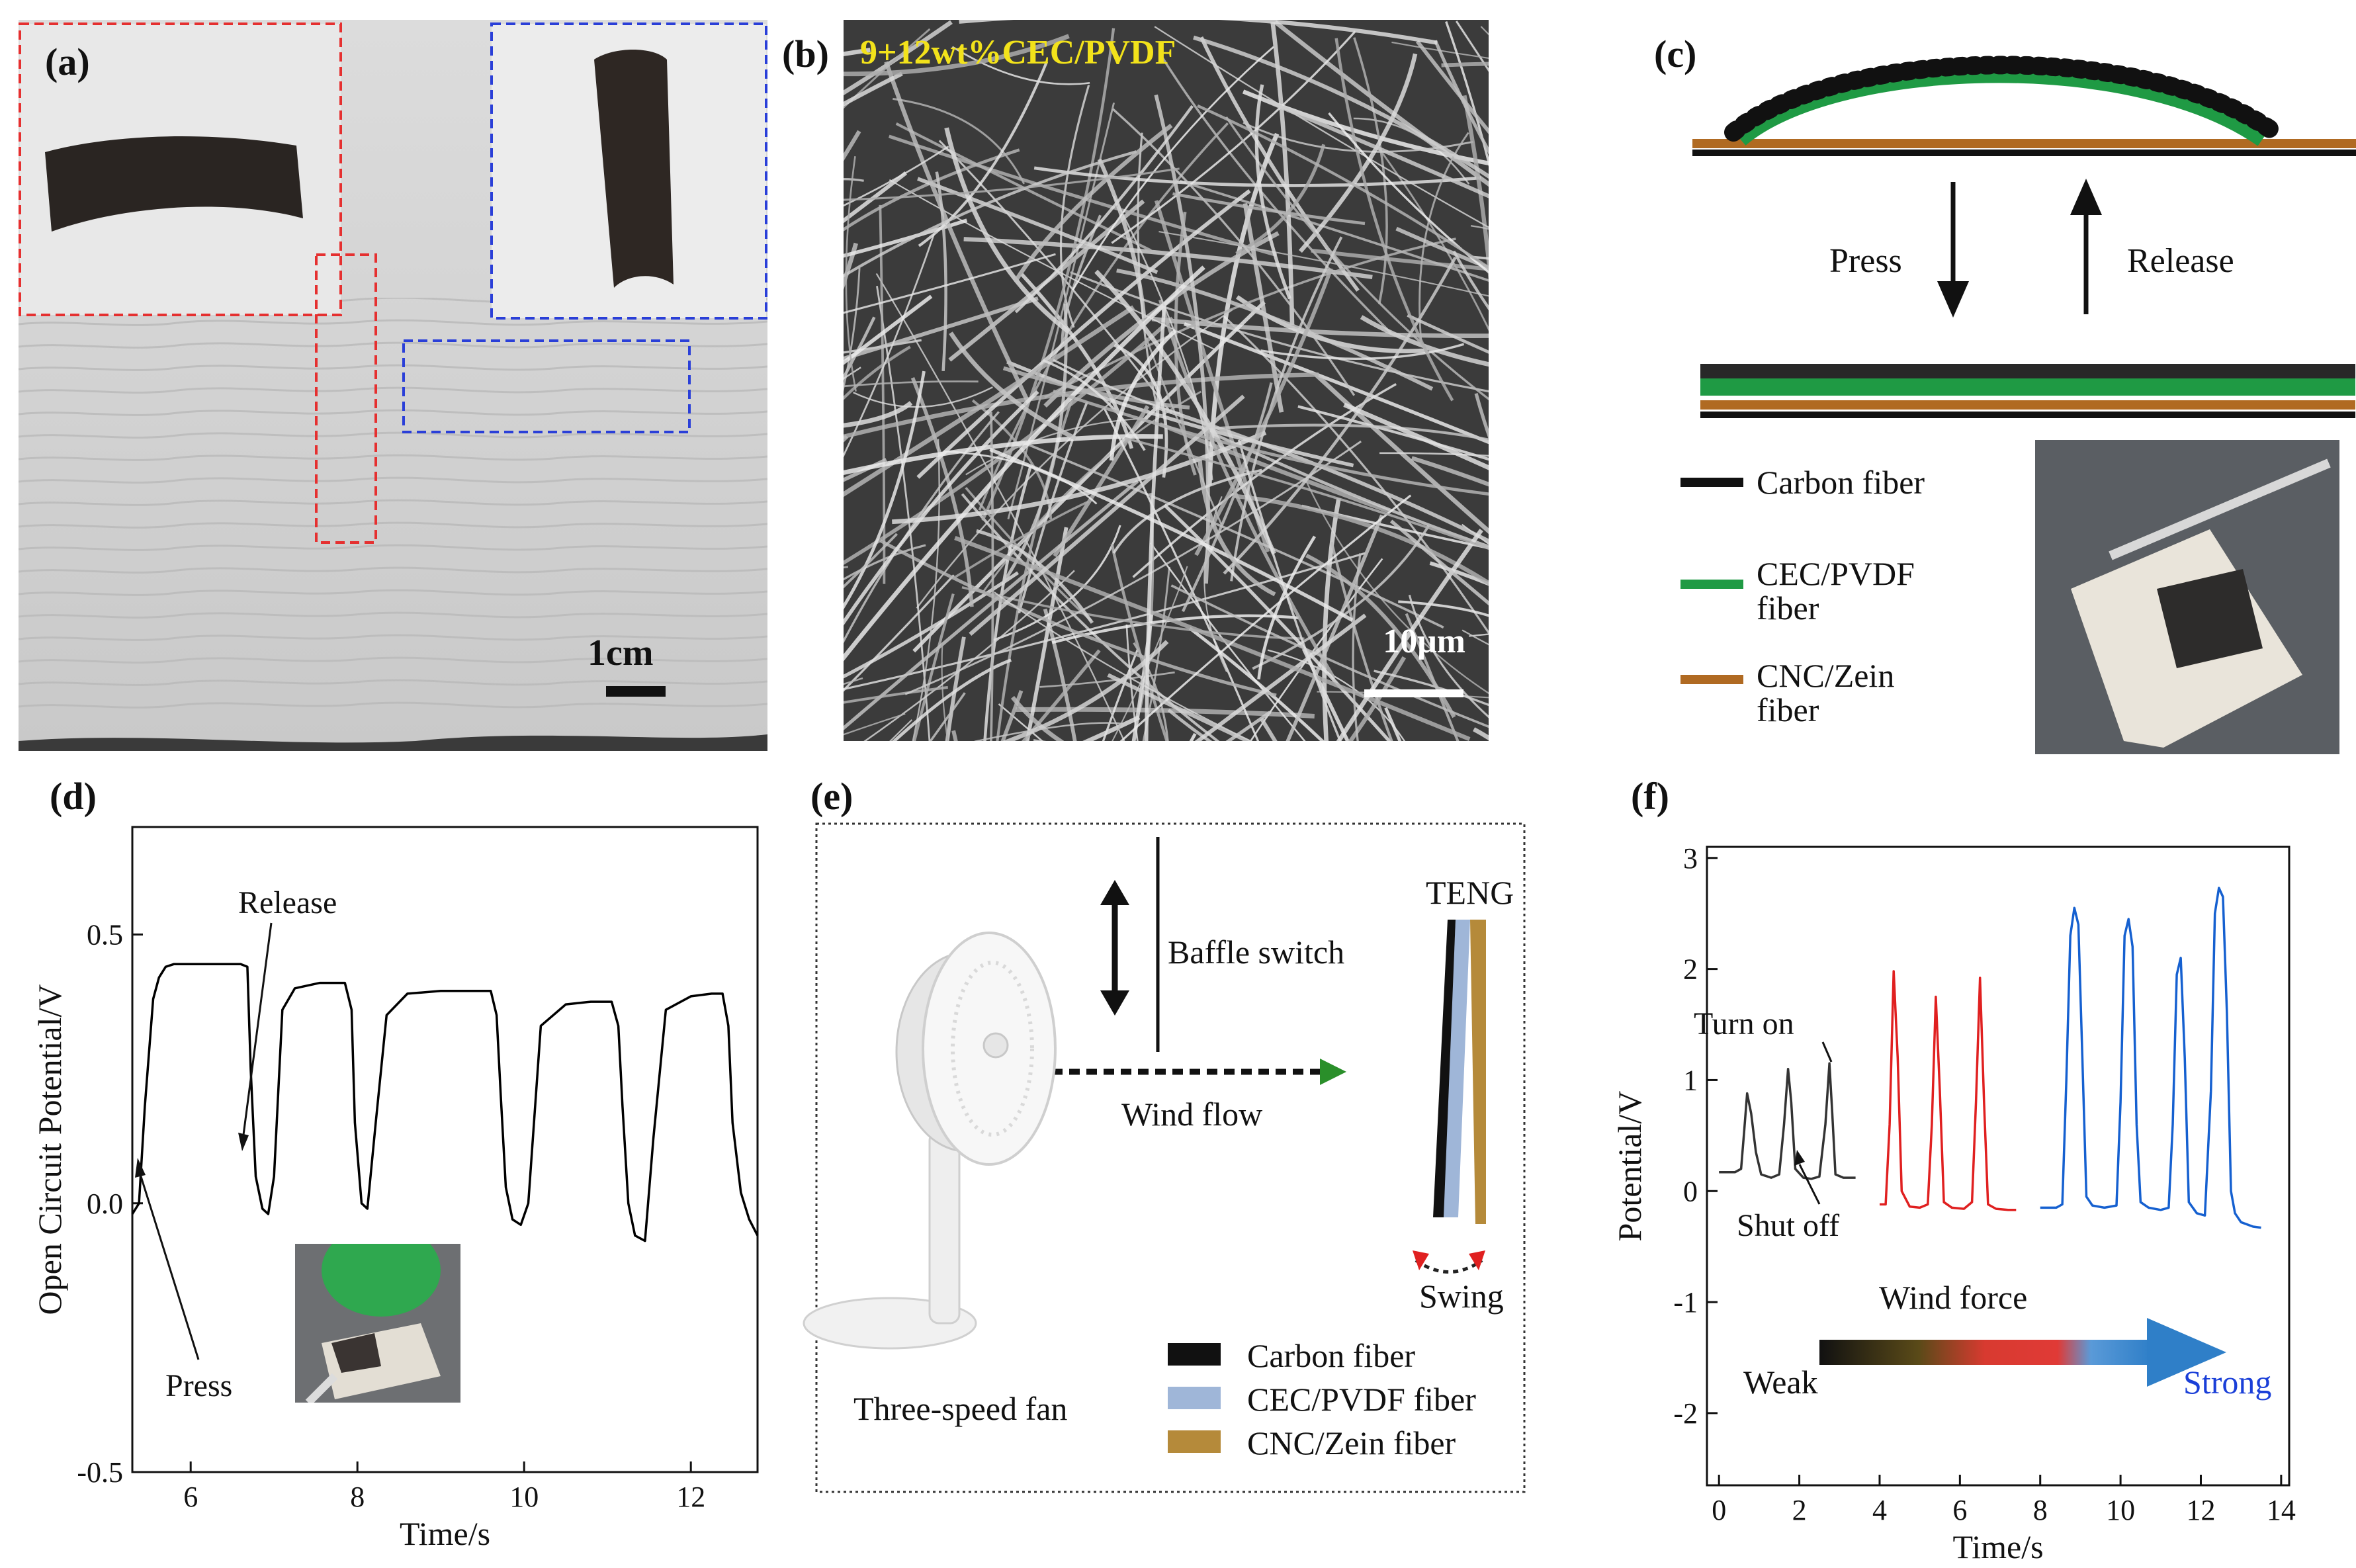 Image resolution: width=2356 pixels, height=1568 pixels. What do you see at coordinates (524, 1497) in the screenshot?
I see `x-tick-label: 10` at bounding box center [524, 1497].